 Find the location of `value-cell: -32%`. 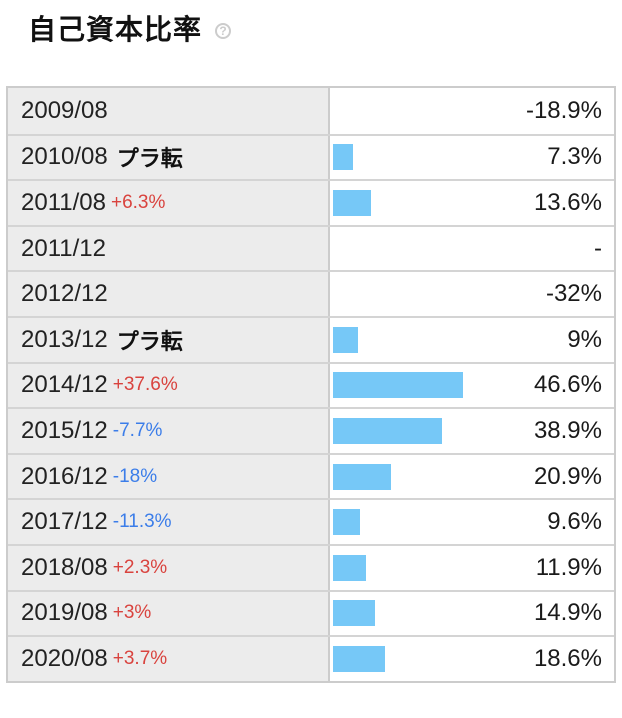

value-cell: -32% is located at coordinates (472, 294).